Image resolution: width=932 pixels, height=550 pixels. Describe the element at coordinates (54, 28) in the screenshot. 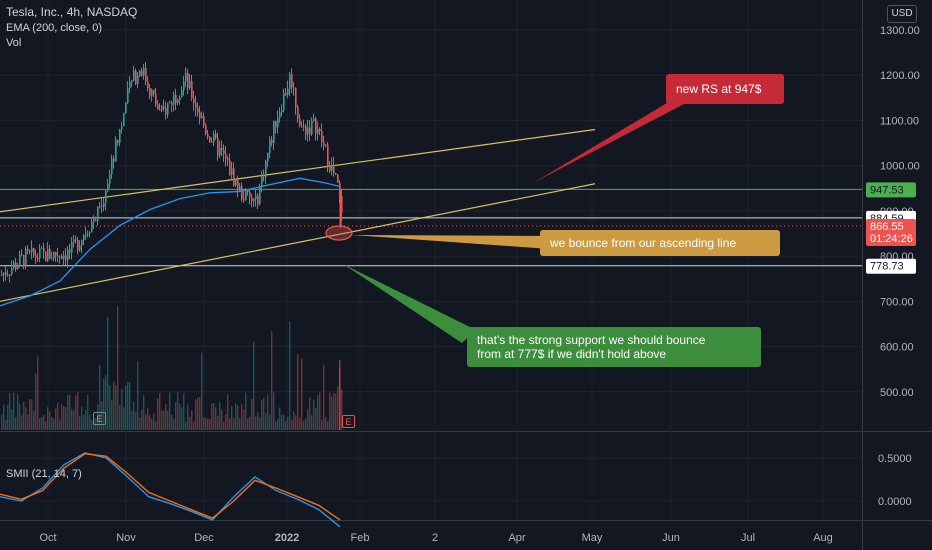

I see `ema-legend: EMA (200, close, 0)` at that location.